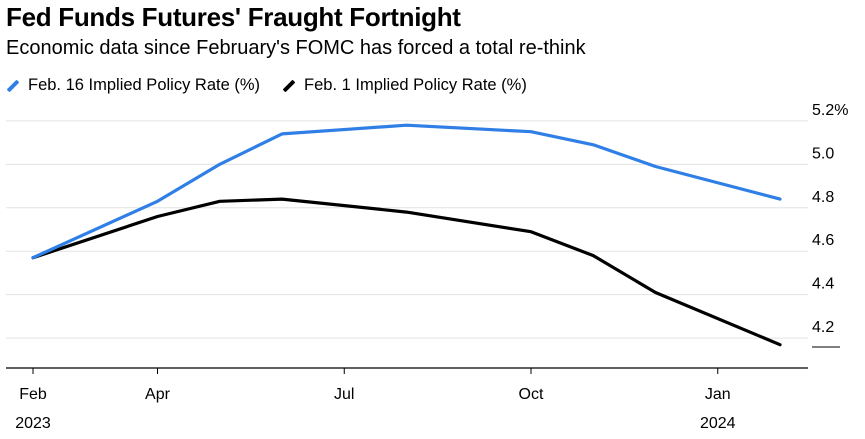 The height and width of the screenshot is (439, 865). Describe the element at coordinates (823, 327) in the screenshot. I see `y-tick-label: 4.2` at that location.